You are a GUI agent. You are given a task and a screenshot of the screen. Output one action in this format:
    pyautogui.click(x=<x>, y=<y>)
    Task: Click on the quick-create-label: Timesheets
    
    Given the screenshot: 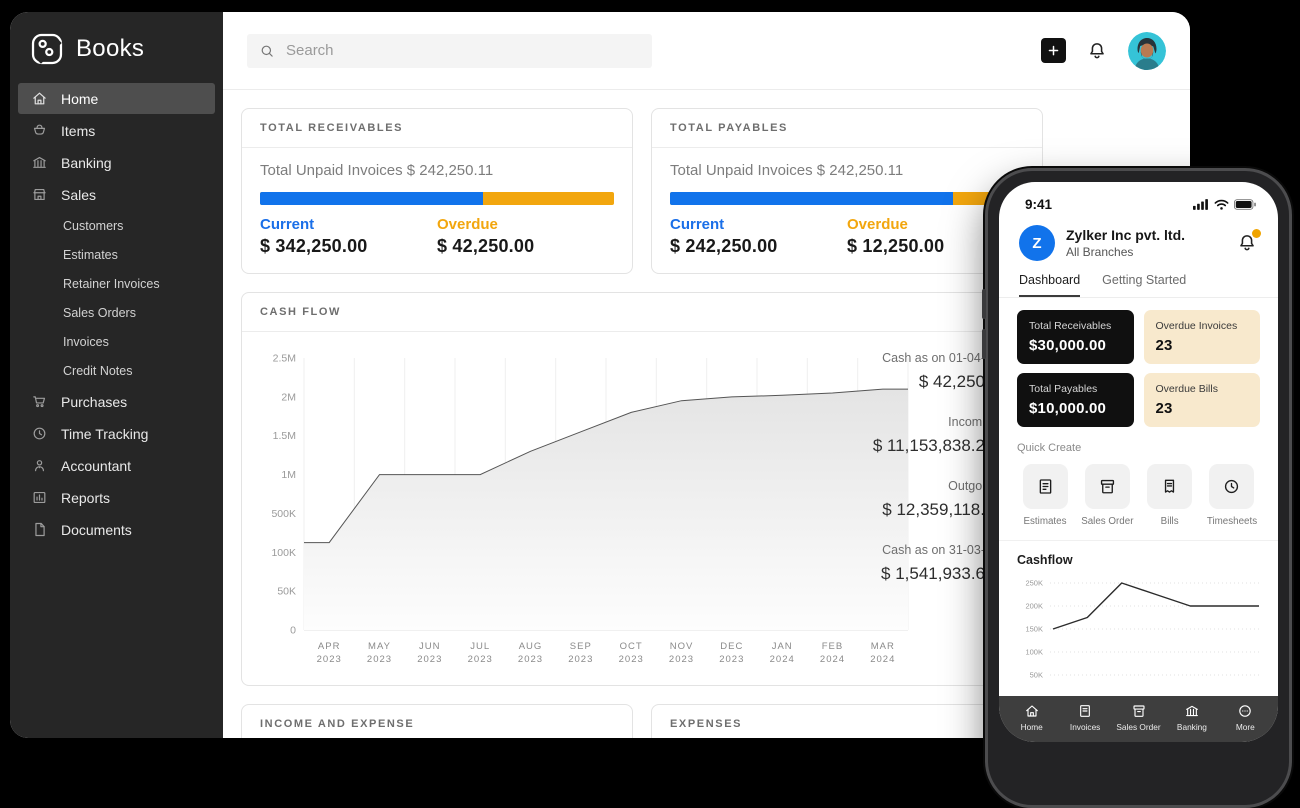 What is the action you would take?
    pyautogui.click(x=1232, y=521)
    